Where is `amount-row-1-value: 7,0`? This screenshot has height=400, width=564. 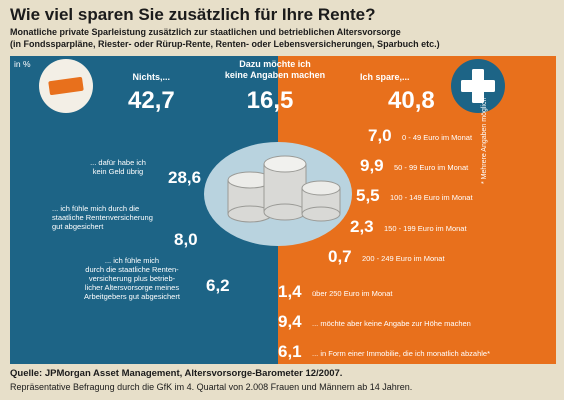 amount-row-1-value: 7,0 is located at coordinates (380, 135).